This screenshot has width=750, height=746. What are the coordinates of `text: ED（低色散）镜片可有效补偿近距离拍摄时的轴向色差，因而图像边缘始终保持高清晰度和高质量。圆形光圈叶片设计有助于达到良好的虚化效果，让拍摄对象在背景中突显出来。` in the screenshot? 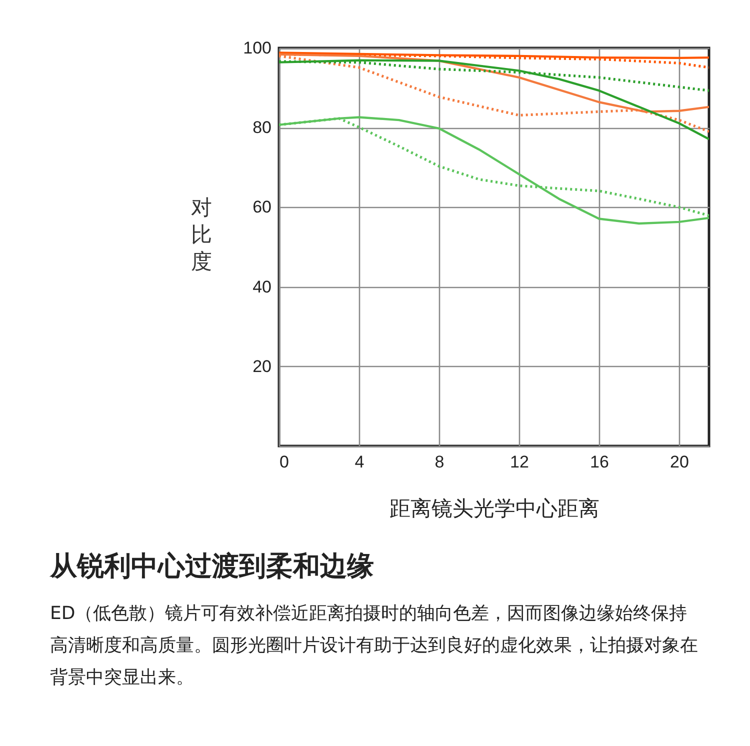 It's located at (374, 646).